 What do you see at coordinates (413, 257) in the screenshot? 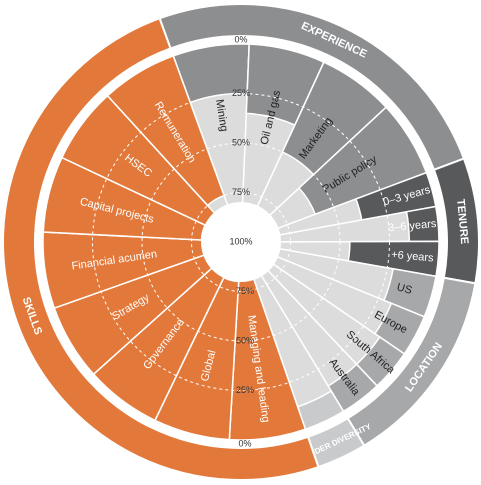
I see `category-label: +6 years` at bounding box center [413, 257].